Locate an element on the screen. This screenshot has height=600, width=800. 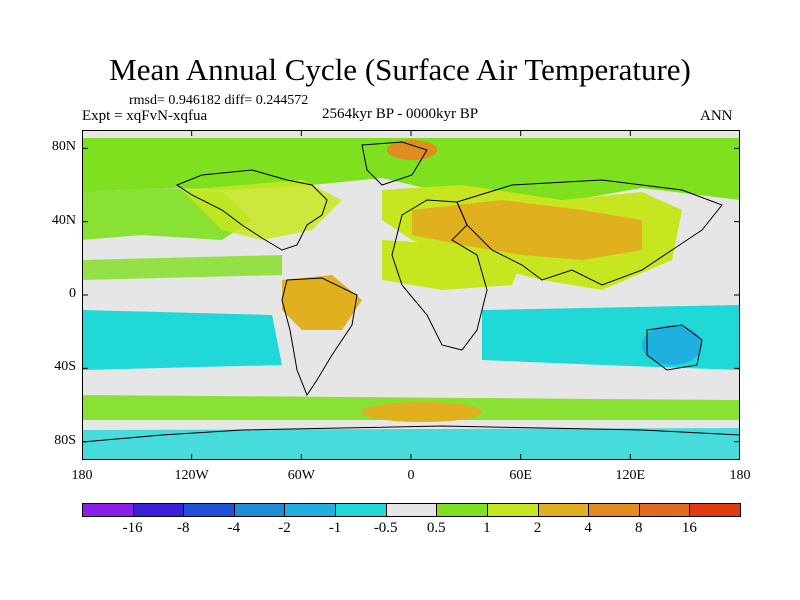
coast-australia is located at coordinates (674, 347).